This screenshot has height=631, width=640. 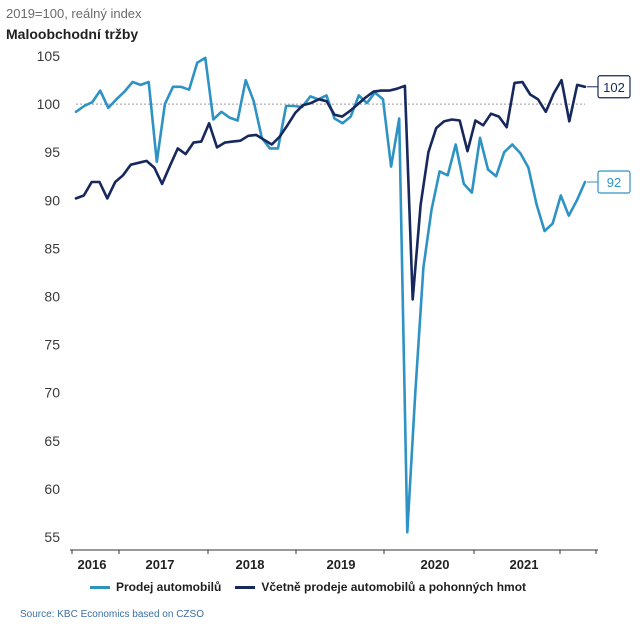 What do you see at coordinates (52, 537) in the screenshot?
I see `y-tick-label: 55` at bounding box center [52, 537].